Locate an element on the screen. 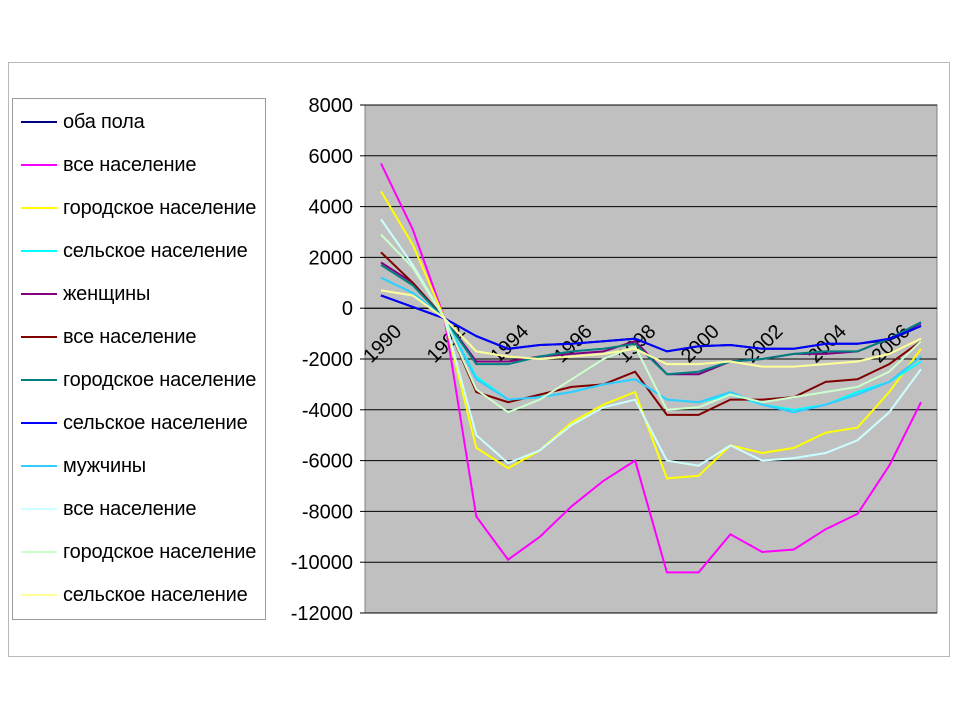  y-tick-label: -4000 is located at coordinates (327, 411).